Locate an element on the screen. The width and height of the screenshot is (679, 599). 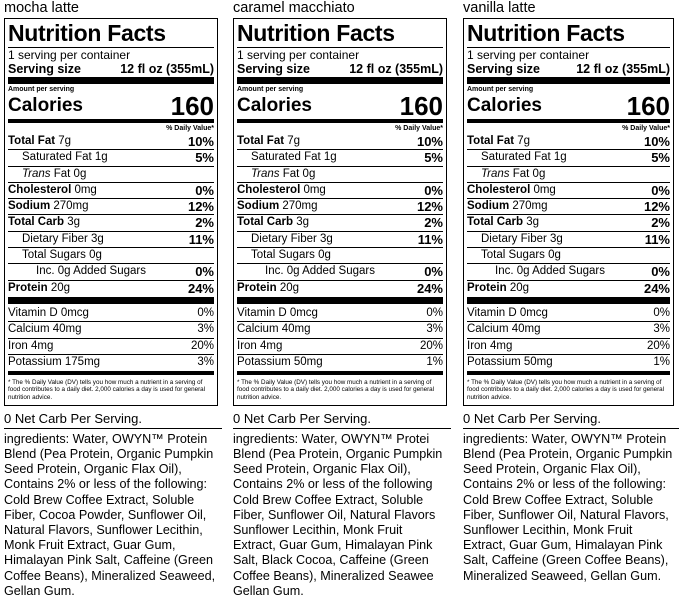
nutrient-daily-value: 2% is located at coordinates (204, 223).